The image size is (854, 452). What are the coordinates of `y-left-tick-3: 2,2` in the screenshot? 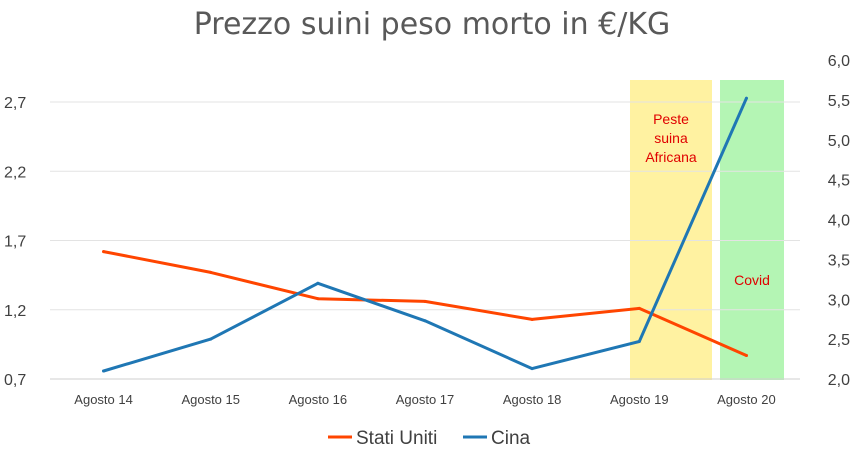 It's located at (15, 172).